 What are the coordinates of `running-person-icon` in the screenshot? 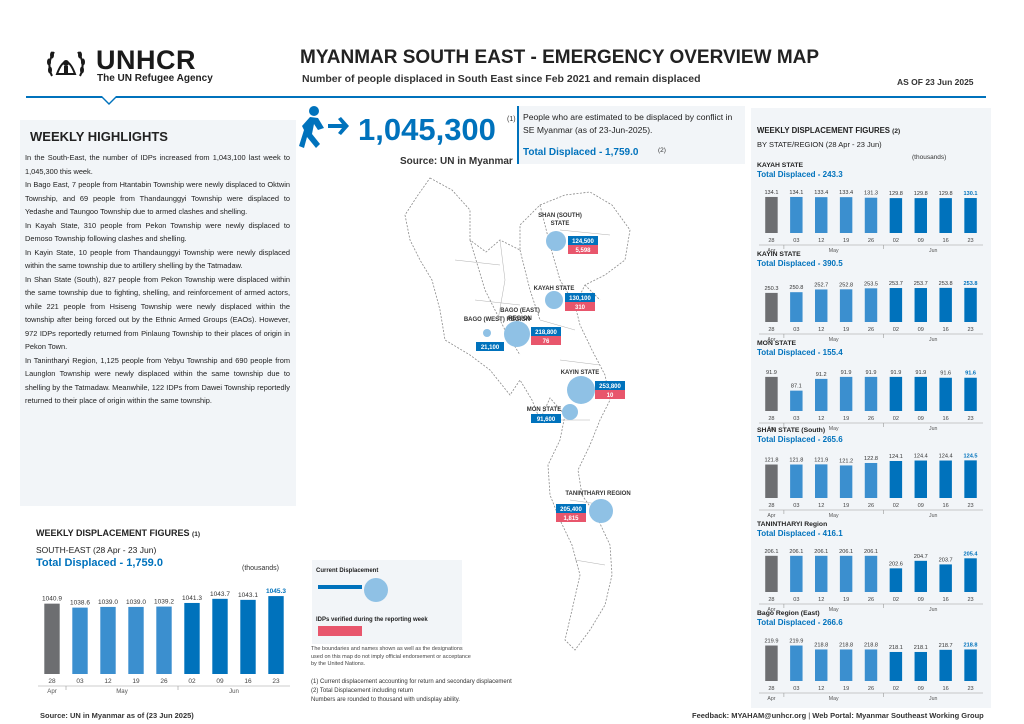 It's located at (324, 127).